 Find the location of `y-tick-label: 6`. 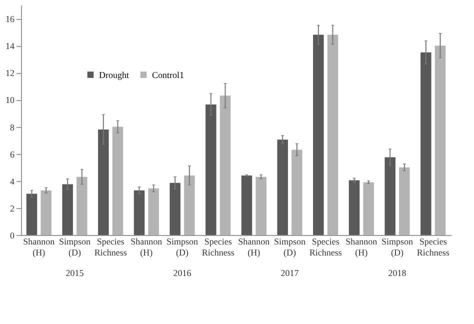

y-tick-label: 6 is located at coordinates (12, 154).